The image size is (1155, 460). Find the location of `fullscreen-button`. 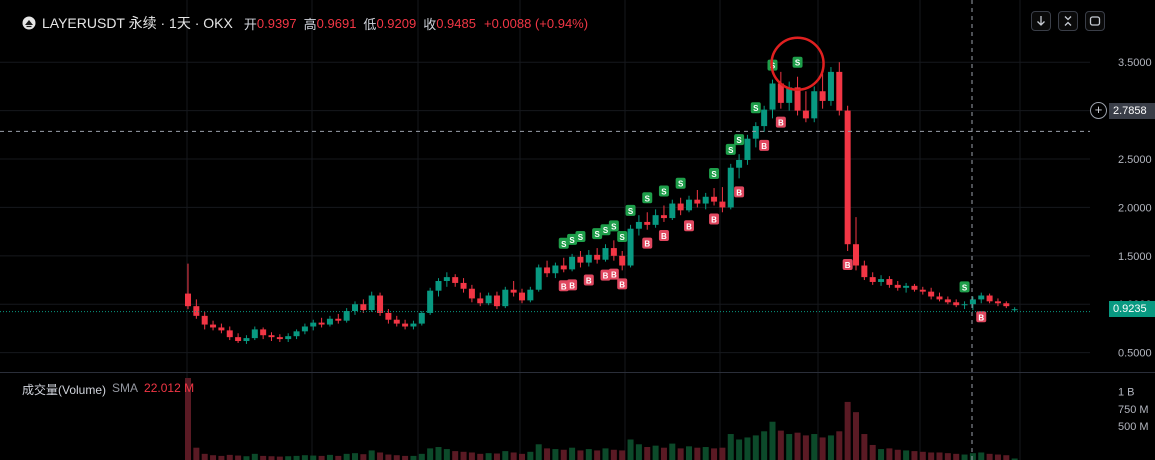

fullscreen-button is located at coordinates (1095, 21).